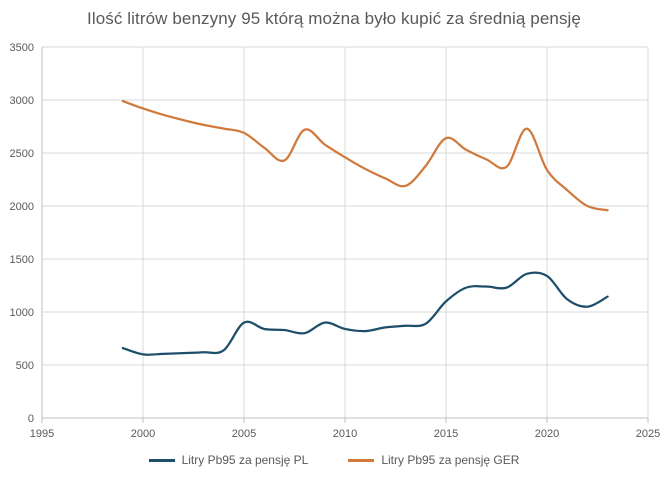  What do you see at coordinates (42, 434) in the screenshot?
I see `x-tick-label: 1995` at bounding box center [42, 434].